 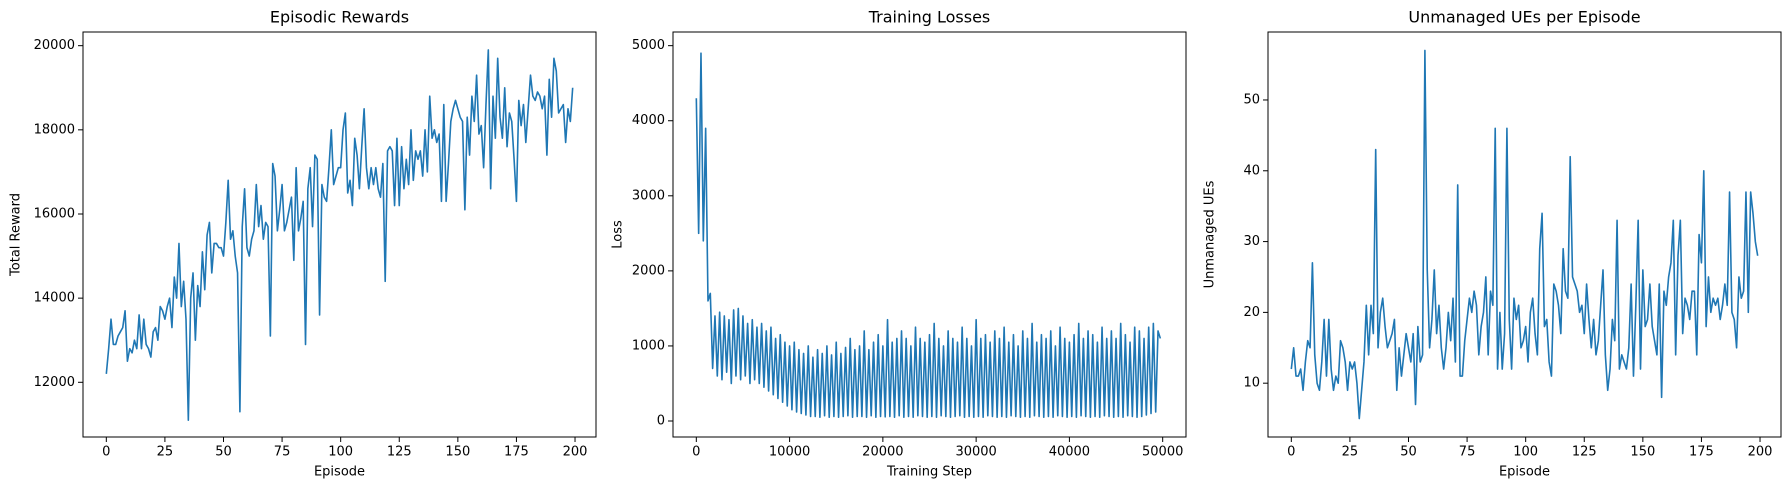 What do you see at coordinates (54, 129) in the screenshot?
I see `y-tick-label: 18000` at bounding box center [54, 129].